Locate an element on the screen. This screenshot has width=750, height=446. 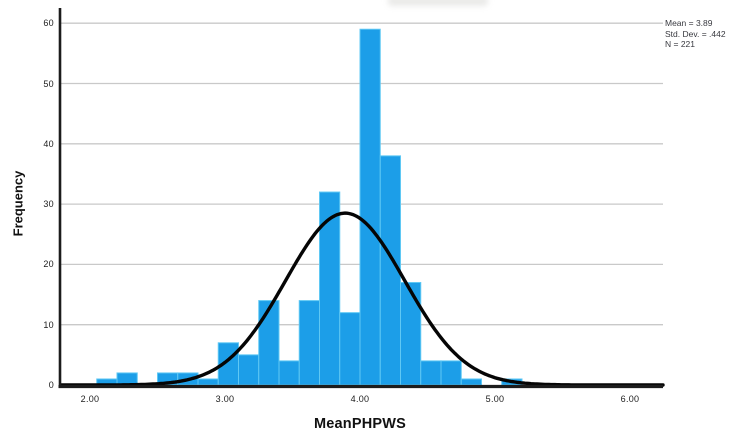
stats-std-dev: Std. Dev. = .442 is located at coordinates (695, 33).